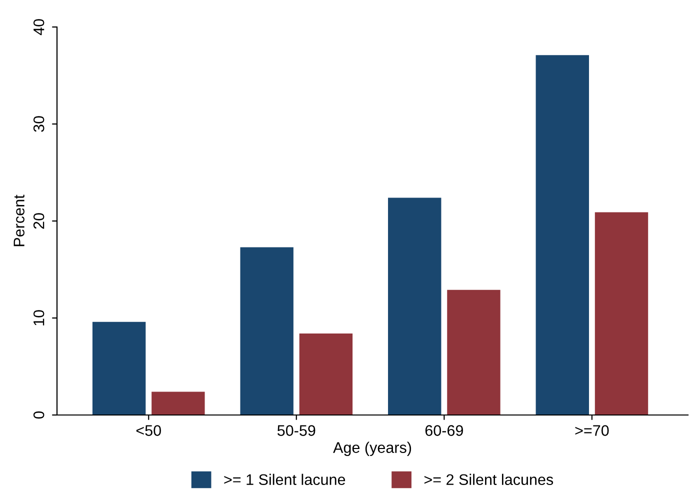 This screenshot has width=692, height=502. What do you see at coordinates (38, 415) in the screenshot?
I see `y-tick-label: 0` at bounding box center [38, 415].